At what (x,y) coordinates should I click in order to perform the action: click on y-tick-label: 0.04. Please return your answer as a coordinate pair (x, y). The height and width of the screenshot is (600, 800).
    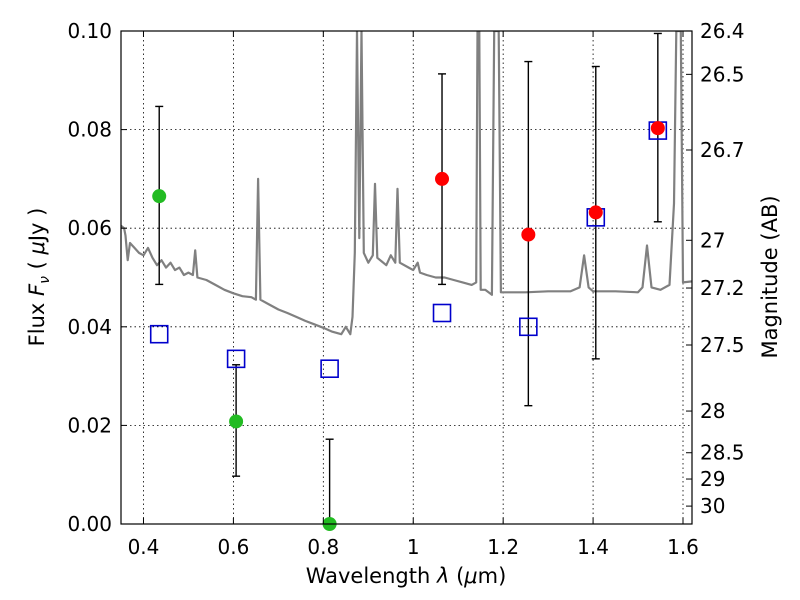
    Looking at the image, I should click on (89, 327).